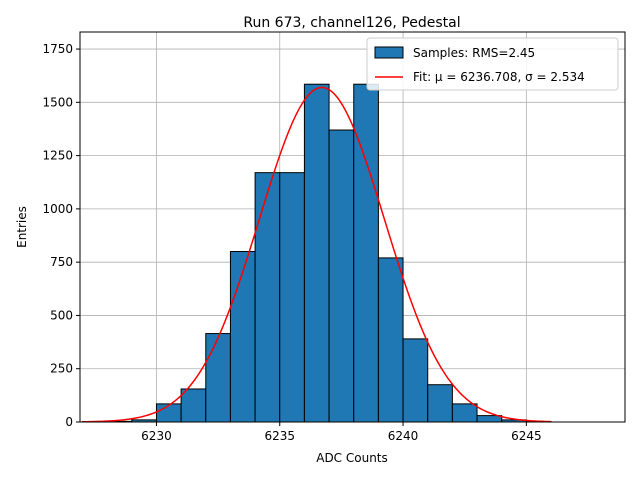 This screenshot has width=640, height=480. Describe the element at coordinates (61, 369) in the screenshot. I see `y-tick-label: 250` at that location.